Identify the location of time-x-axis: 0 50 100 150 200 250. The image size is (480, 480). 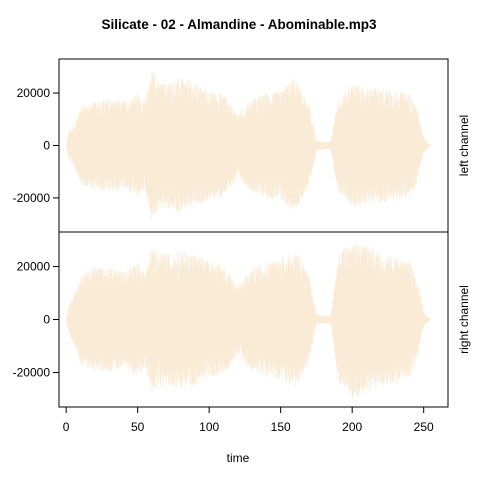
(248, 420).